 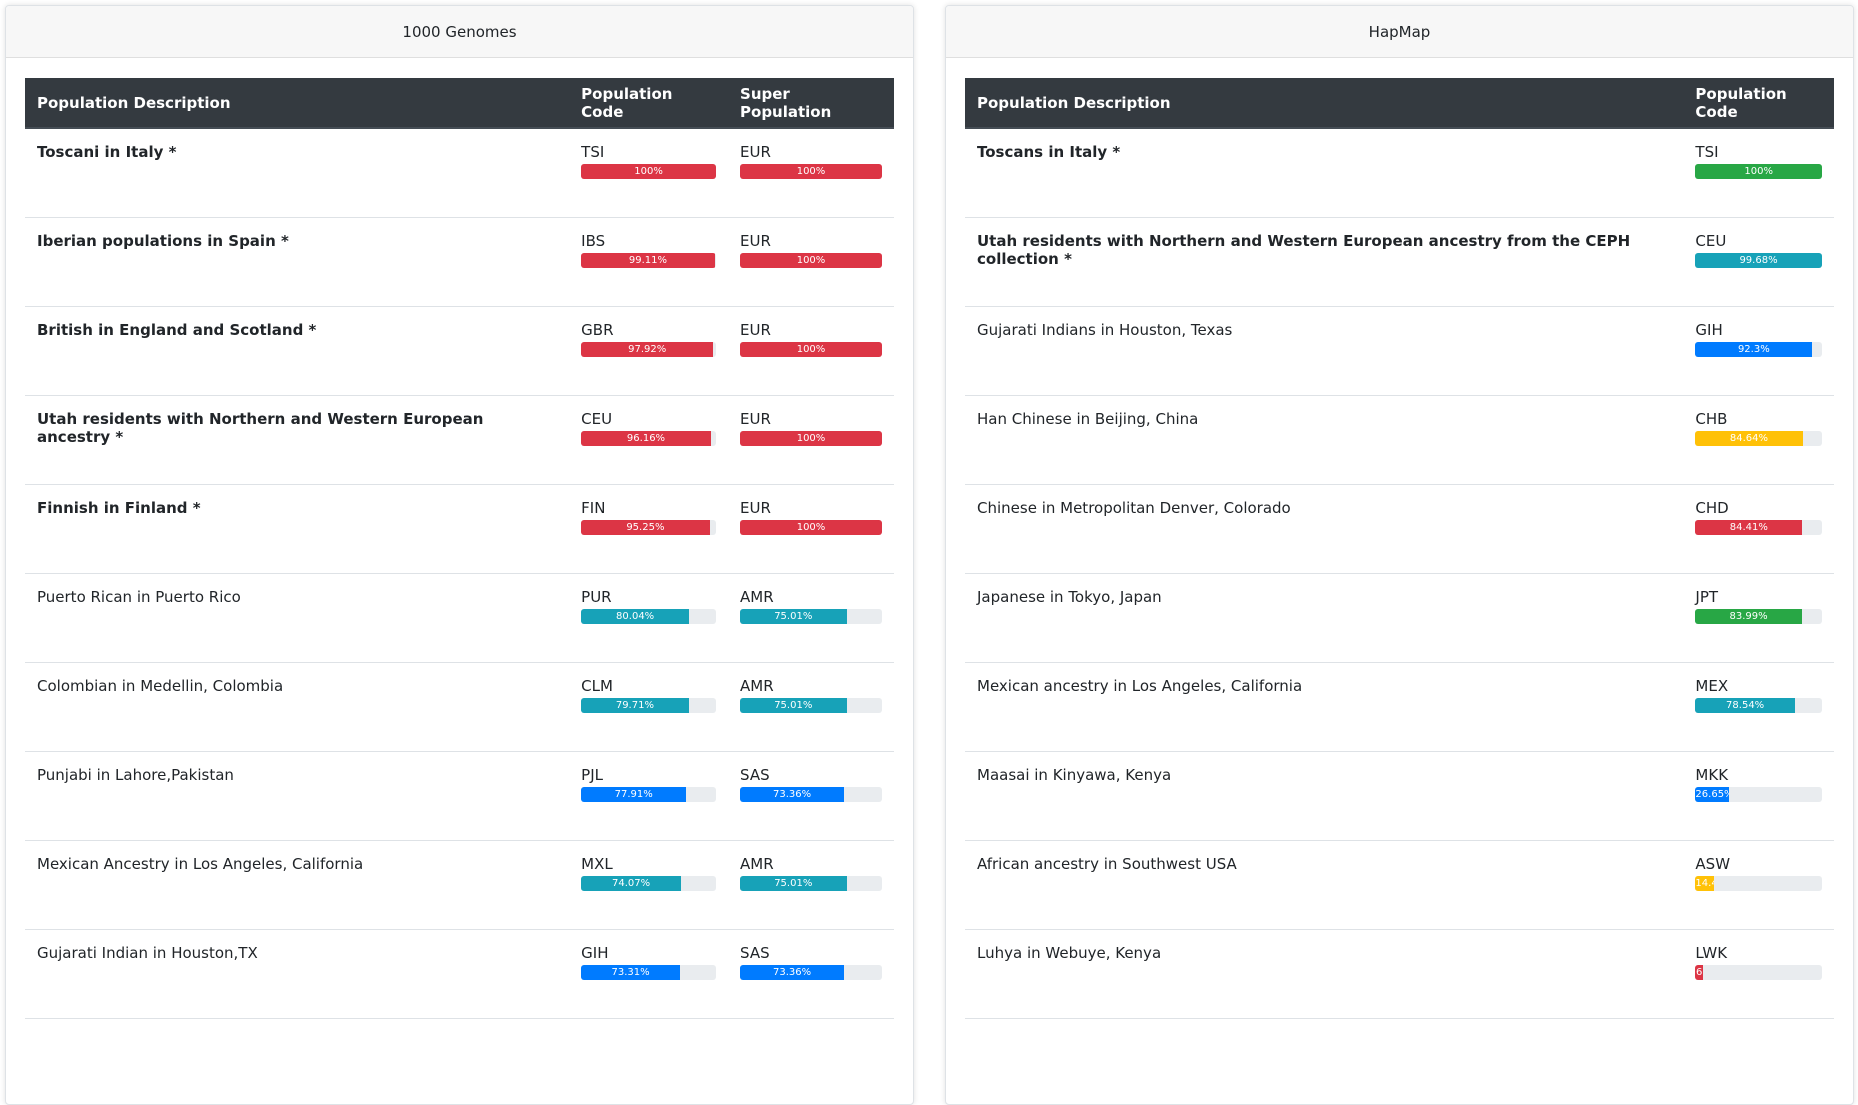 What do you see at coordinates (1712, 774) in the screenshot?
I see `population-code: MKK` at bounding box center [1712, 774].